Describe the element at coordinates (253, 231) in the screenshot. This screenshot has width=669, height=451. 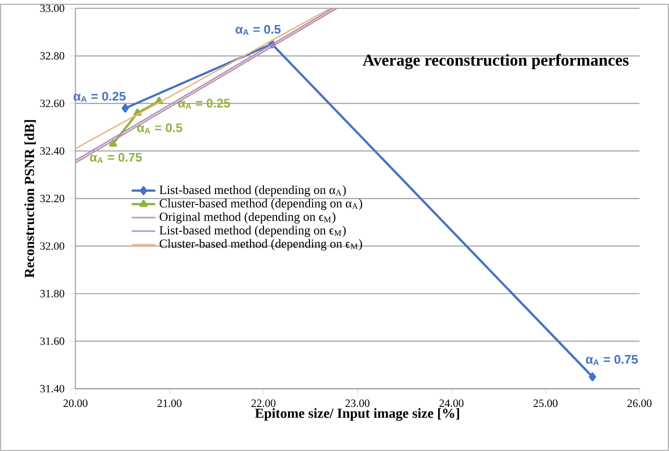
I see `legend-label: List-based method (depending on ϵ$_{M}$)` at that location.